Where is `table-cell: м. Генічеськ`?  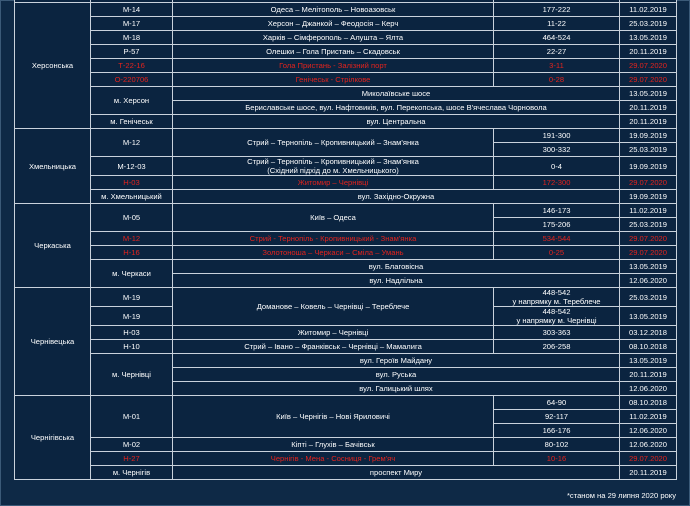
table-cell: м. Генічеськ is located at coordinates (131, 121).